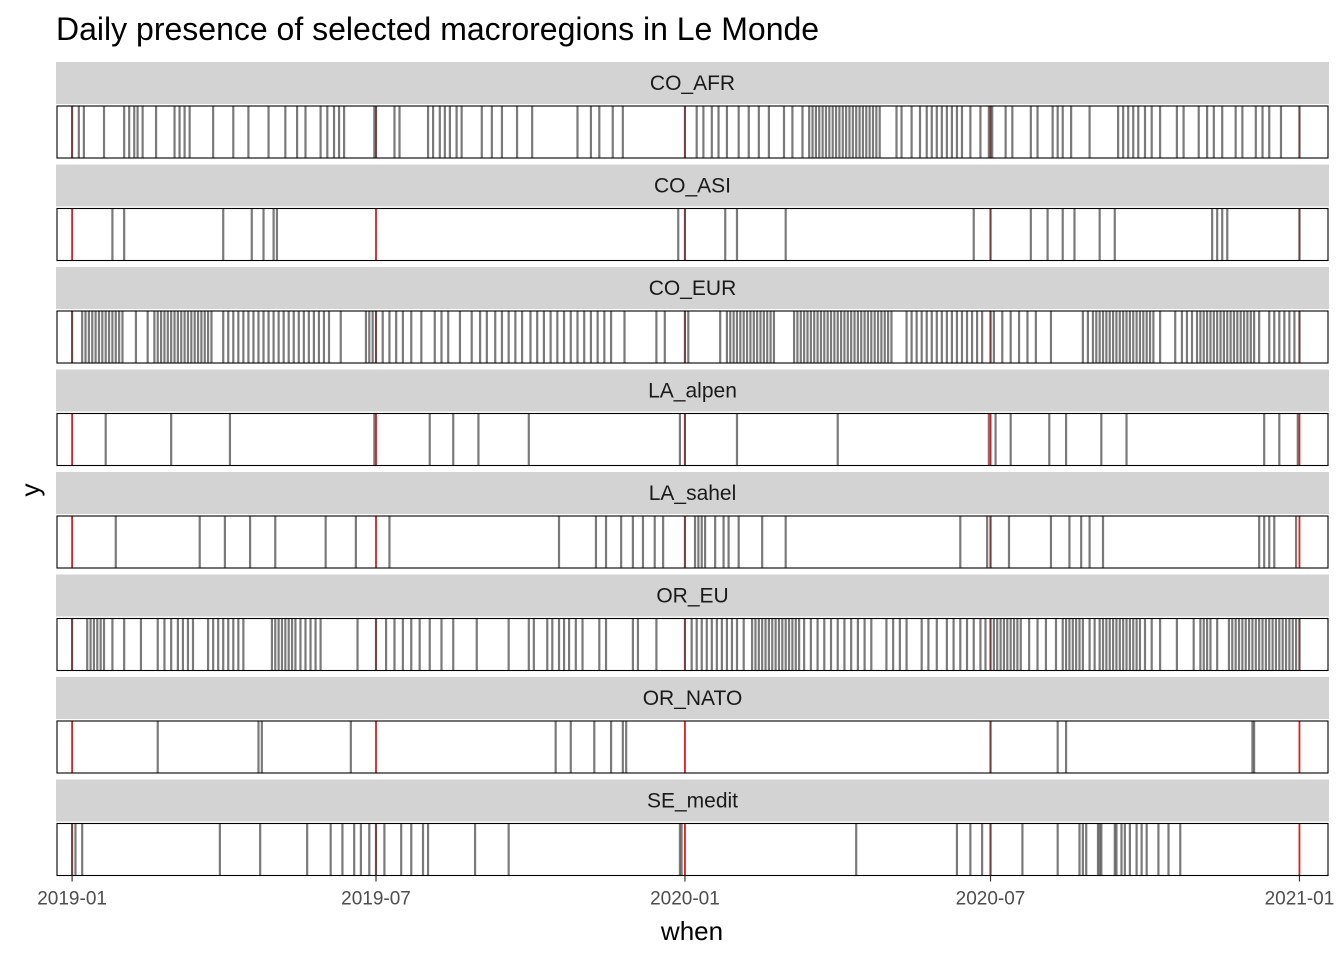 The width and height of the screenshot is (1344, 960). Describe the element at coordinates (1300, 899) in the screenshot. I see `x-tick-label: 2021-01` at that location.